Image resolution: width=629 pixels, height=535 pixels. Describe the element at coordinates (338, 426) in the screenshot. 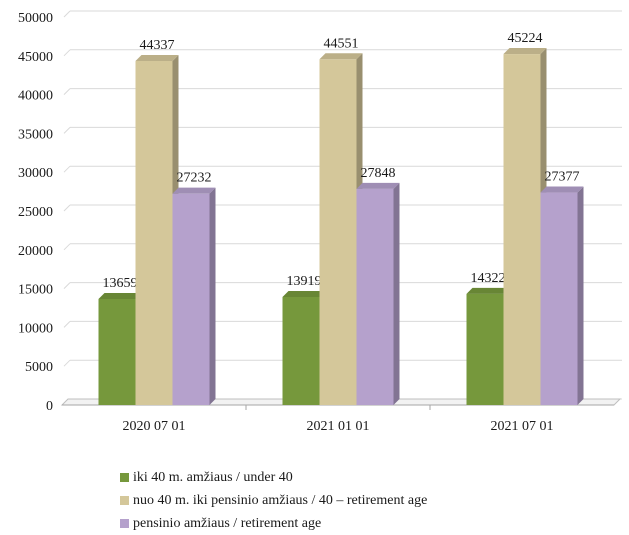

I see `x-tick-label: 2021 01 01` at that location.